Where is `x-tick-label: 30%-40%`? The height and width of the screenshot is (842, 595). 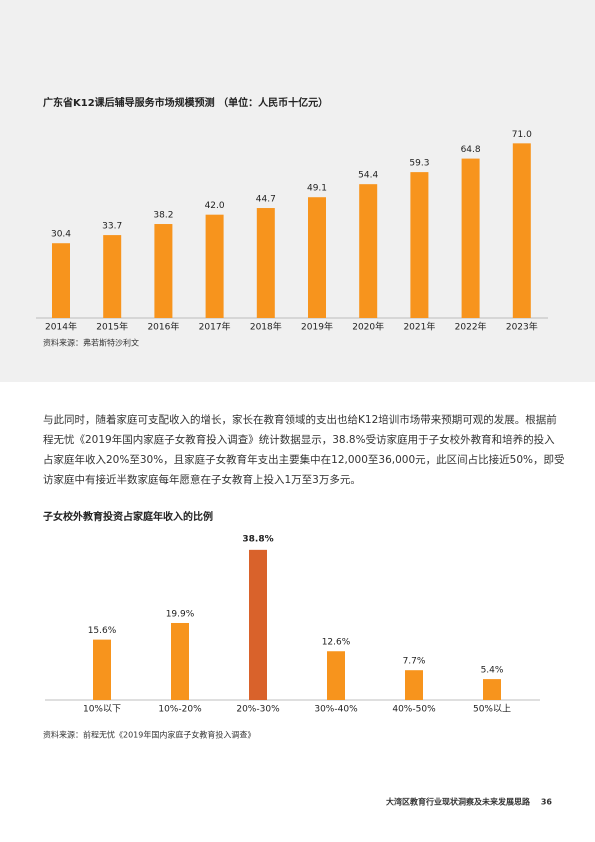
x-tick-label: 30%-40% is located at coordinates (336, 710).